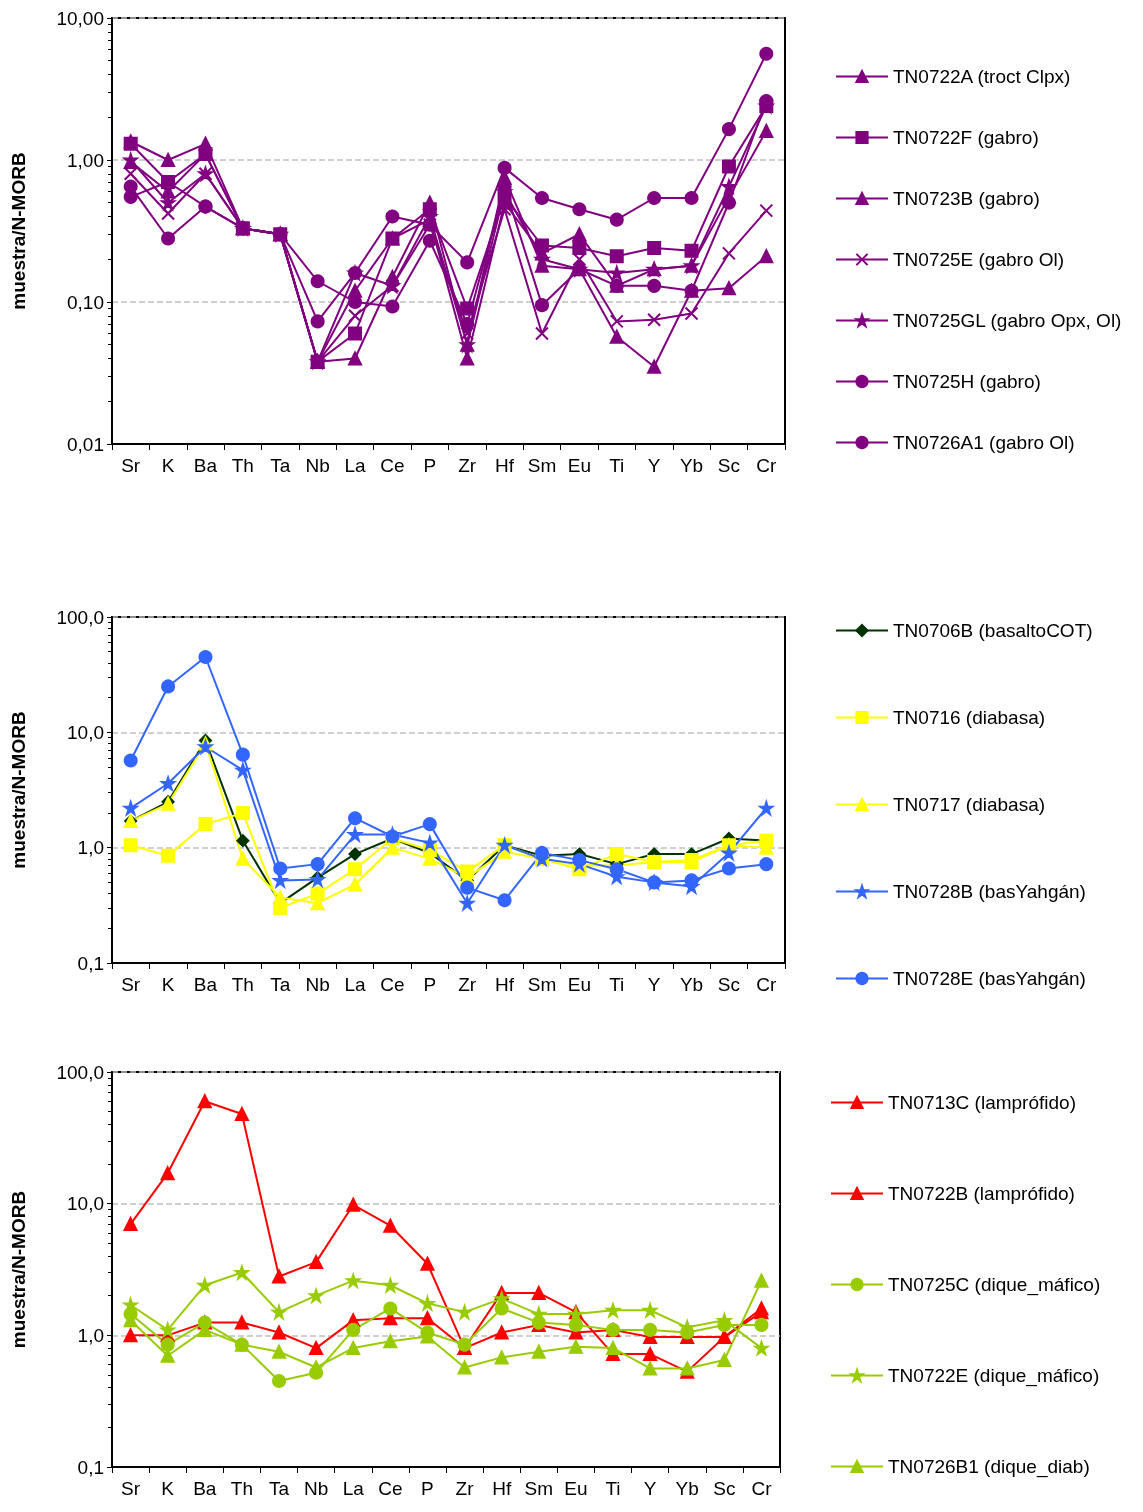  What do you see at coordinates (967, 381) in the screenshot?
I see `legend-label: TN0725H (gabro)` at bounding box center [967, 381].